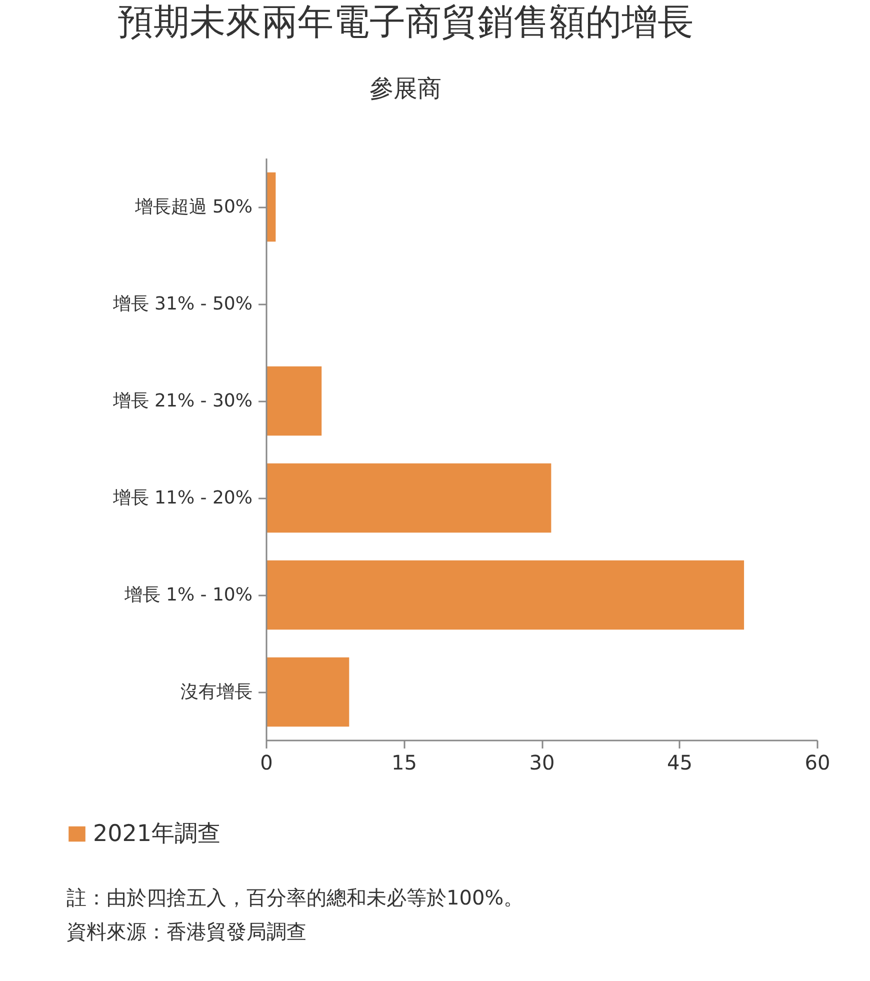  I want to click on x-tick-label: 45, so click(679, 762).